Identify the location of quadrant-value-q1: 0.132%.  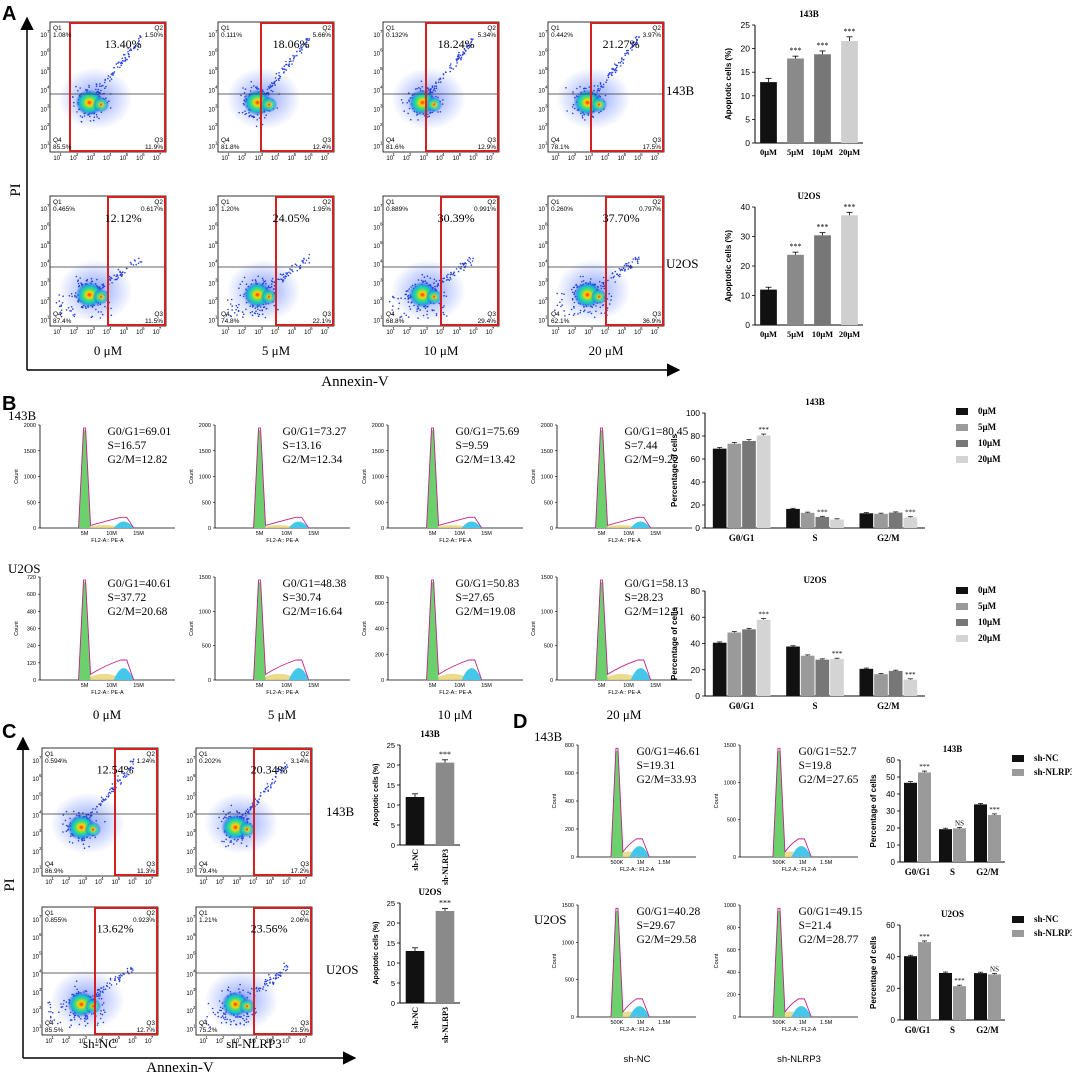
(397, 35).